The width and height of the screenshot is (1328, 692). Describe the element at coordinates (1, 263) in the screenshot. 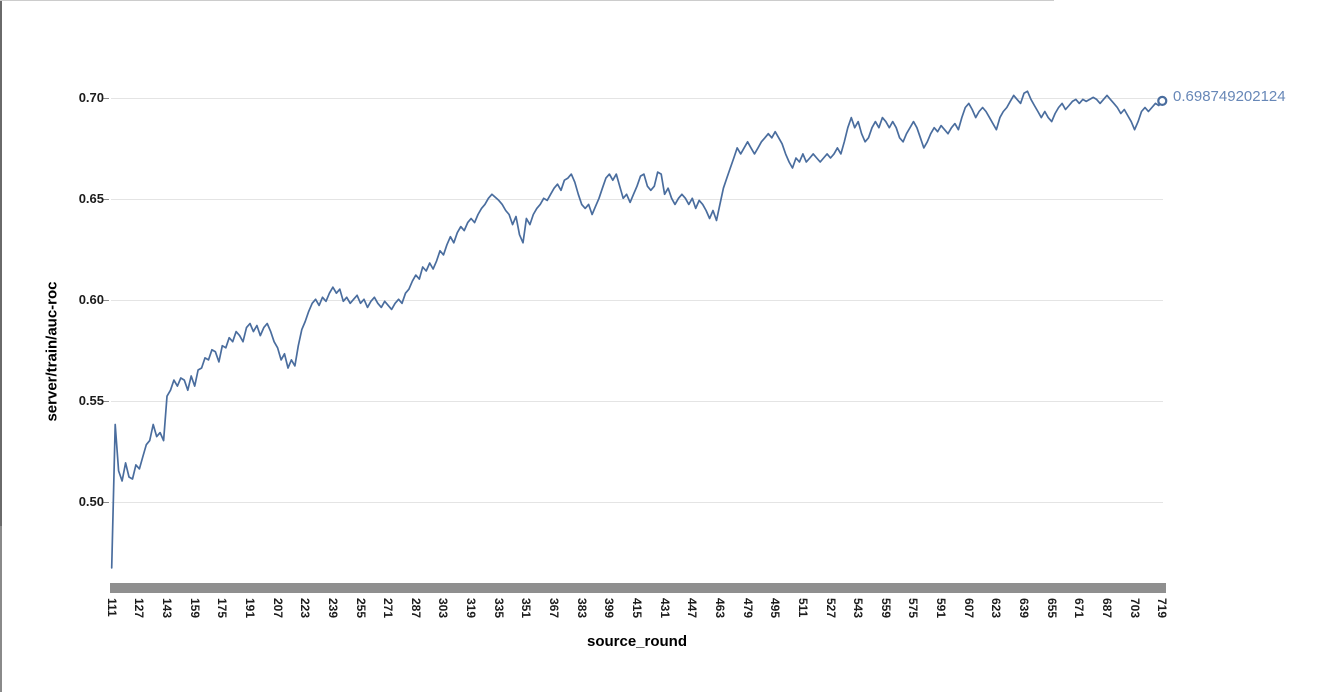

I see `y-axis-spine` at that location.